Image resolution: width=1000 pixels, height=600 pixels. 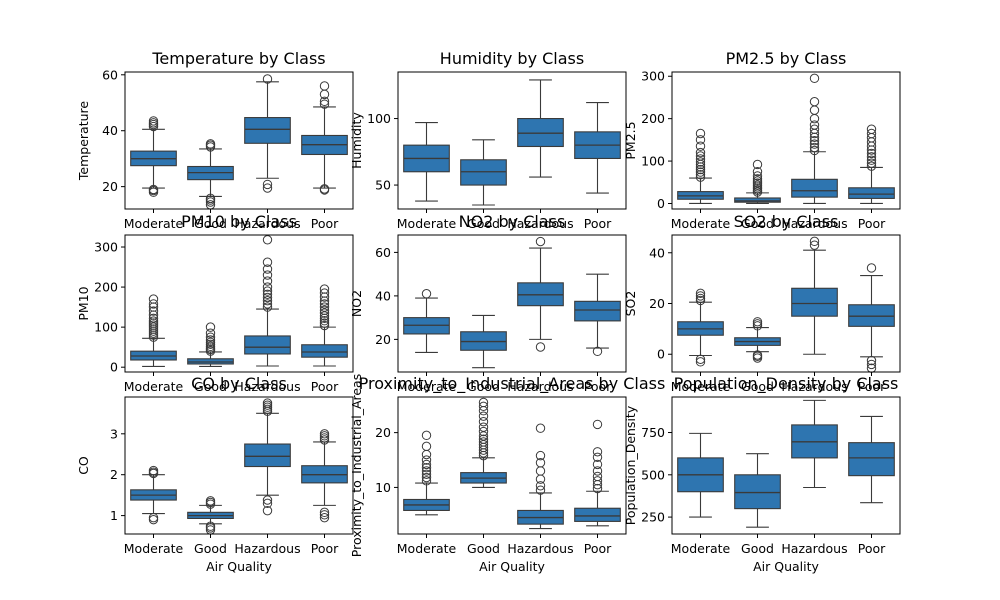 I want to click on subplot-title: PM2.5 by Class, so click(x=786, y=58).